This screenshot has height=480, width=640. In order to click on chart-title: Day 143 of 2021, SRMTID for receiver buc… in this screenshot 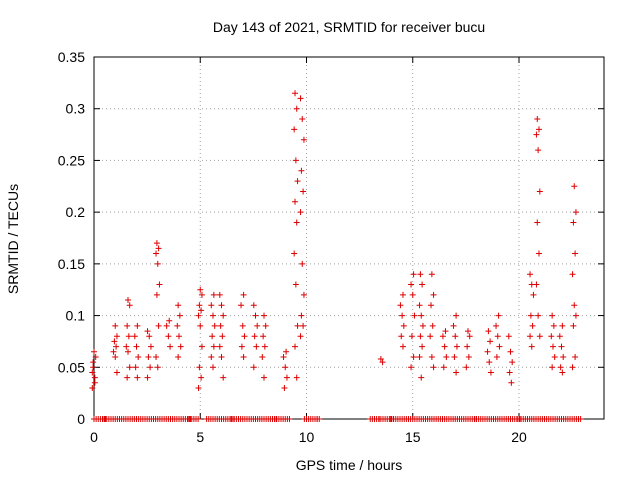, I will do `click(349, 27)`.